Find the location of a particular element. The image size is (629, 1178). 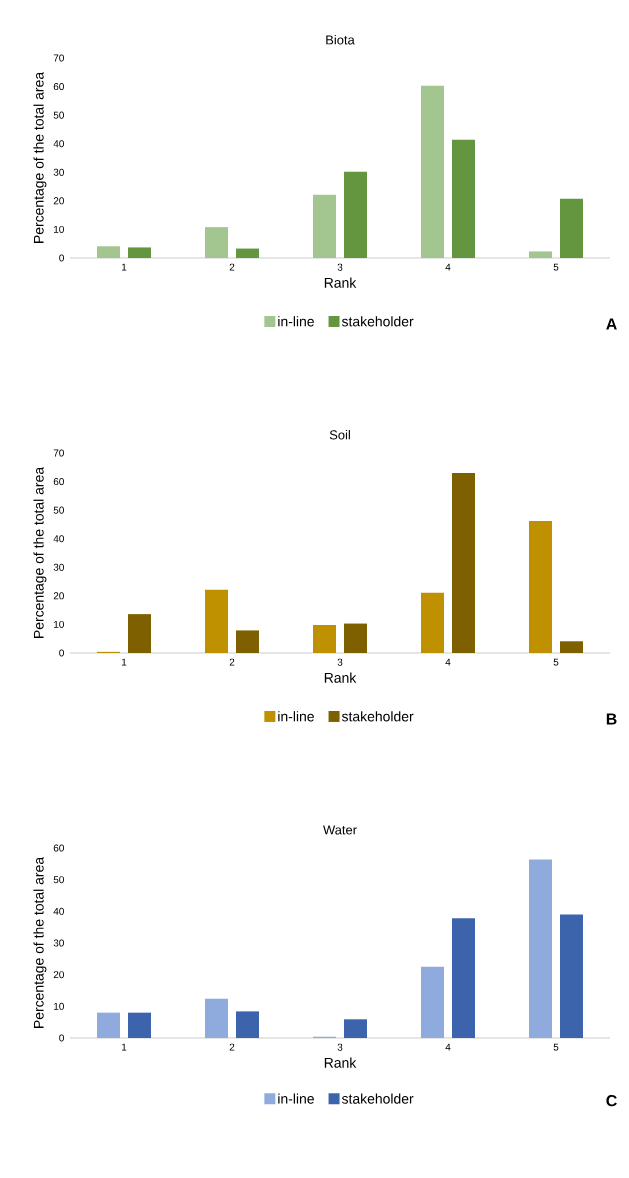

chart-title: Biota is located at coordinates (340, 39).